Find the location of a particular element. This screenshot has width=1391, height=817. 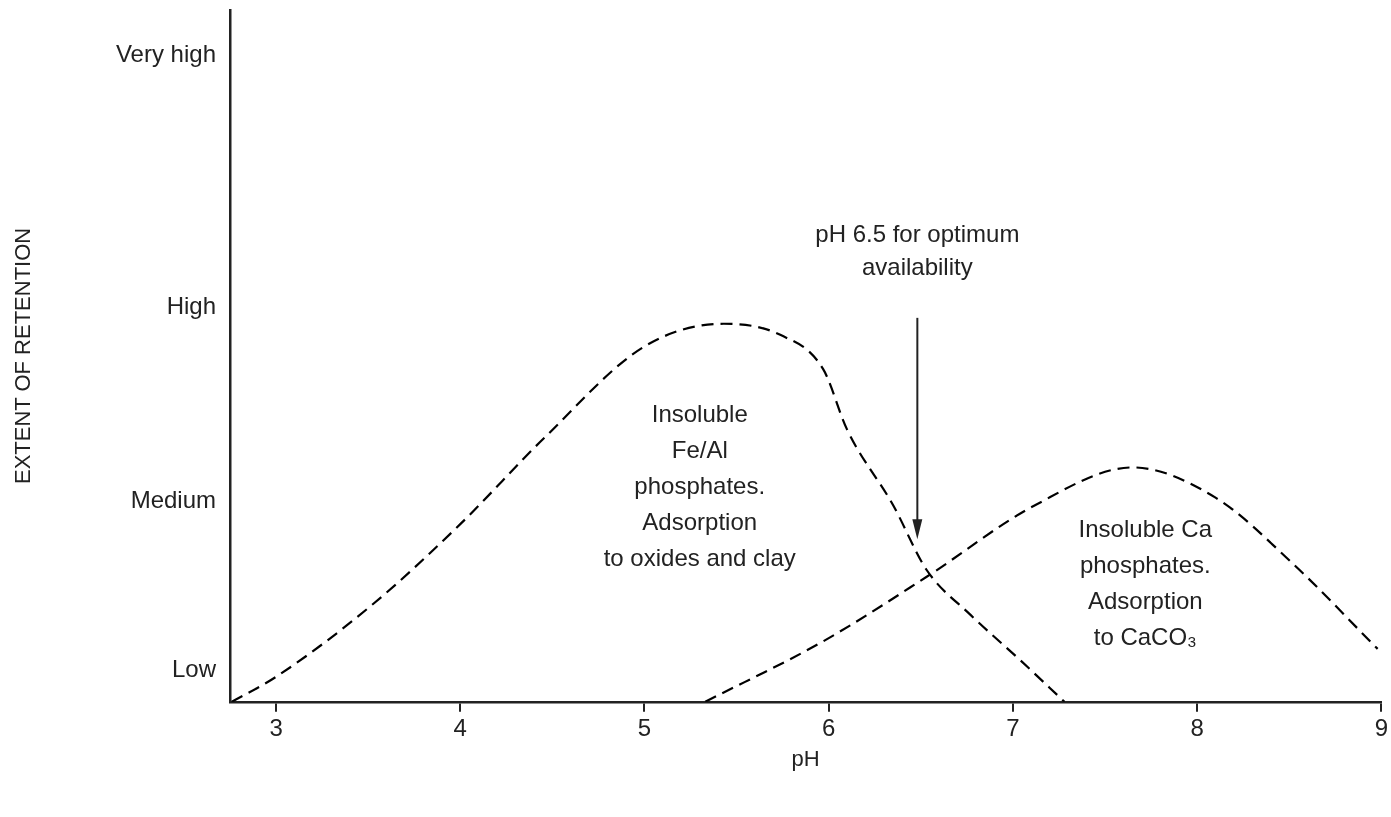

x-tick-label: 4 is located at coordinates (460, 727).